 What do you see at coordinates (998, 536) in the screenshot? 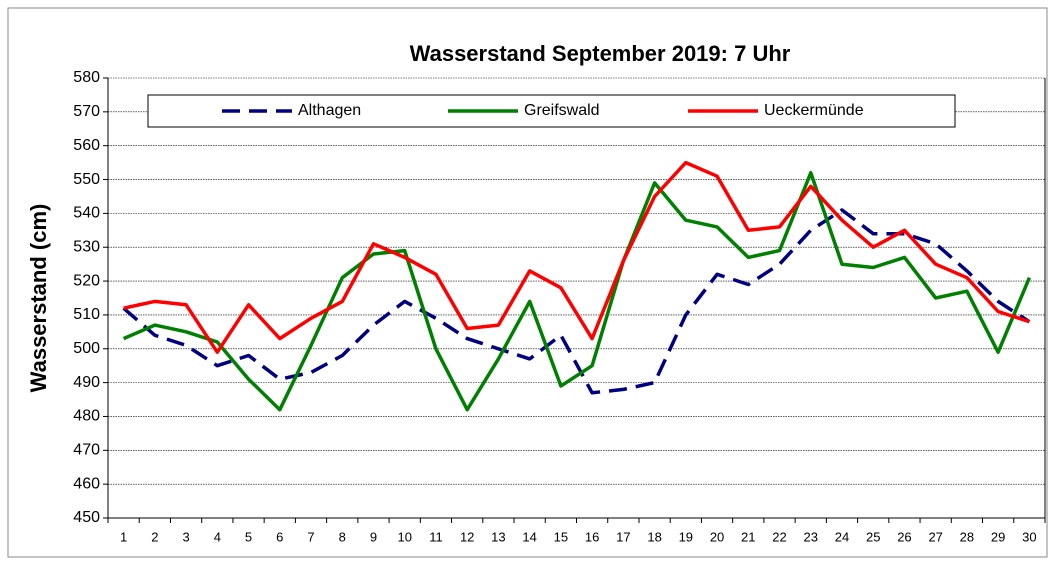
I see `x-tick-label: 29` at bounding box center [998, 536].